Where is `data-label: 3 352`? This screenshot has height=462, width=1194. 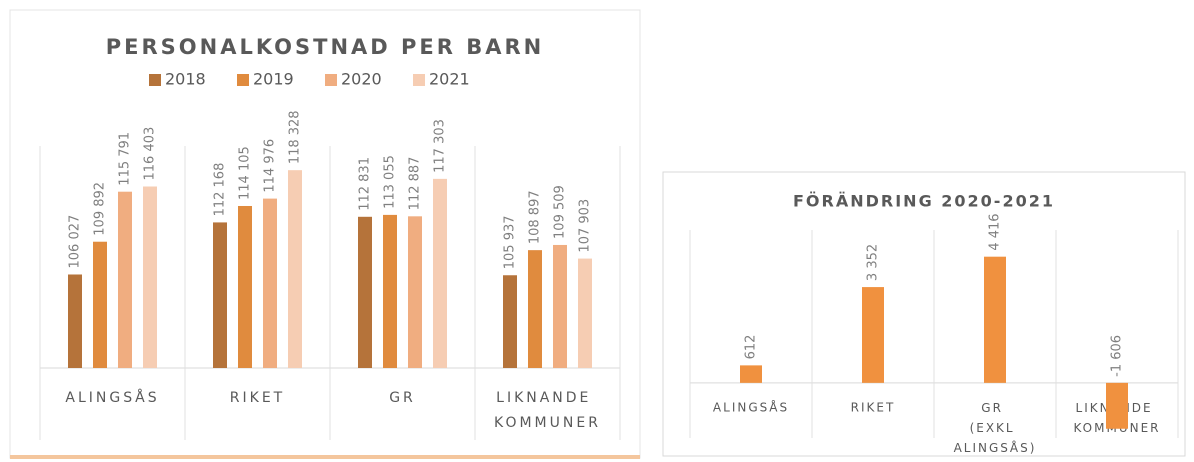 data-label: 3 352 is located at coordinates (873, 262).